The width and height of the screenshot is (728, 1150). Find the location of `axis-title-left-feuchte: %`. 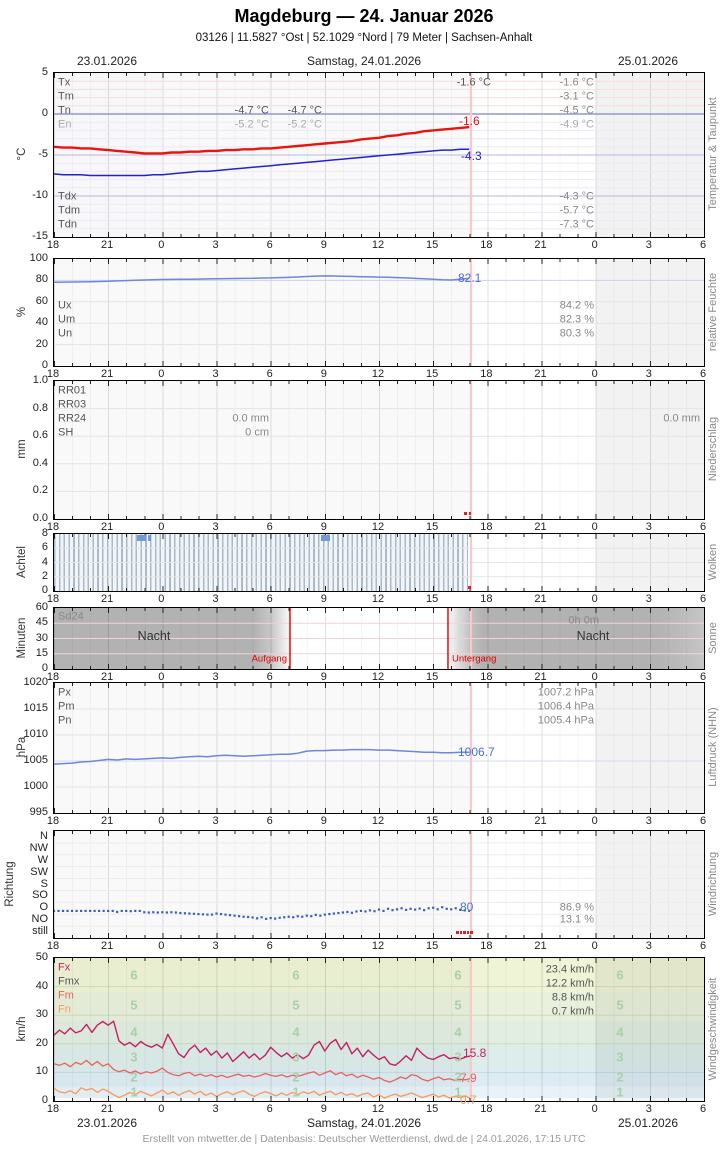

axis-title-left-feuchte: % is located at coordinates (22, 311).